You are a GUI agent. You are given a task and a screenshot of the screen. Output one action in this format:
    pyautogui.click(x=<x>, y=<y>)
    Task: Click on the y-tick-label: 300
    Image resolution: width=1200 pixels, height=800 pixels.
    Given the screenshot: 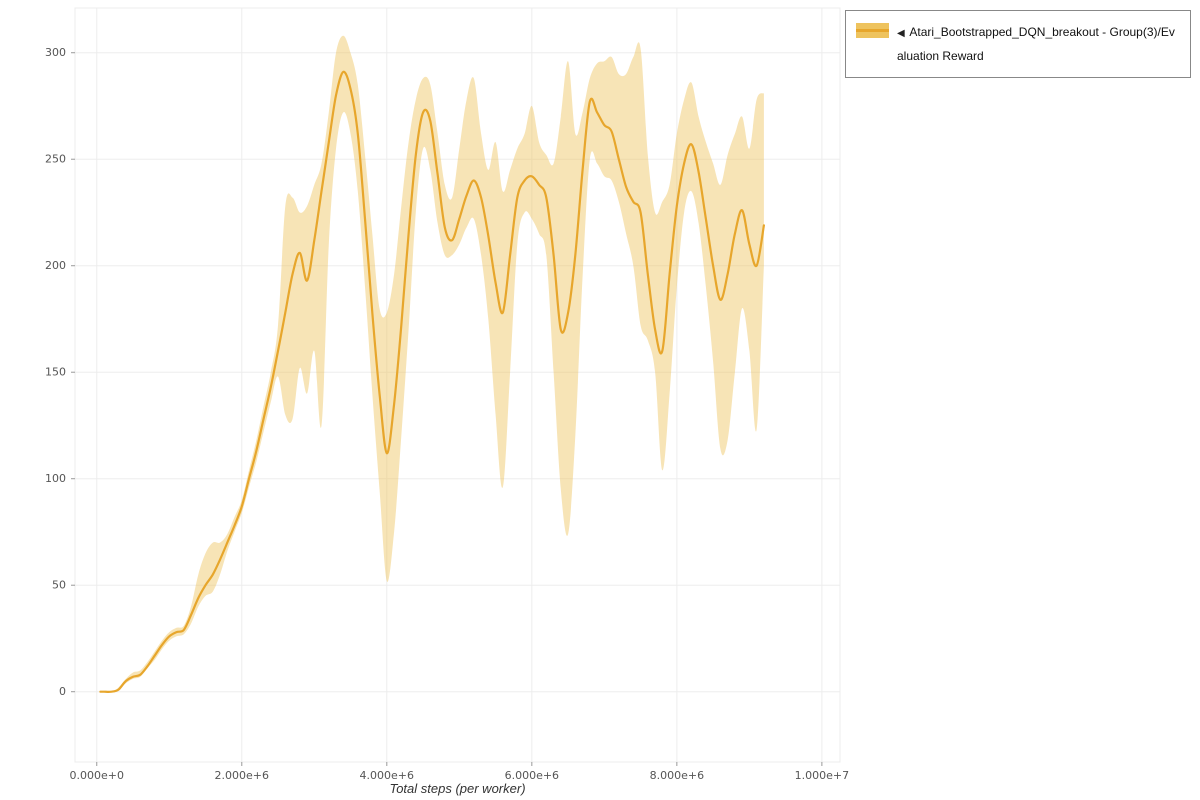 What is the action you would take?
    pyautogui.click(x=55, y=52)
    